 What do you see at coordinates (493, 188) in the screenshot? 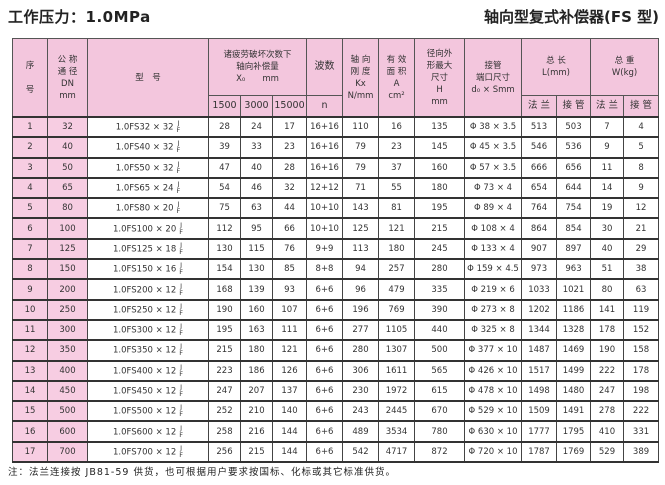
I see `cell-value: Φ 73 × 4` at bounding box center [493, 188].